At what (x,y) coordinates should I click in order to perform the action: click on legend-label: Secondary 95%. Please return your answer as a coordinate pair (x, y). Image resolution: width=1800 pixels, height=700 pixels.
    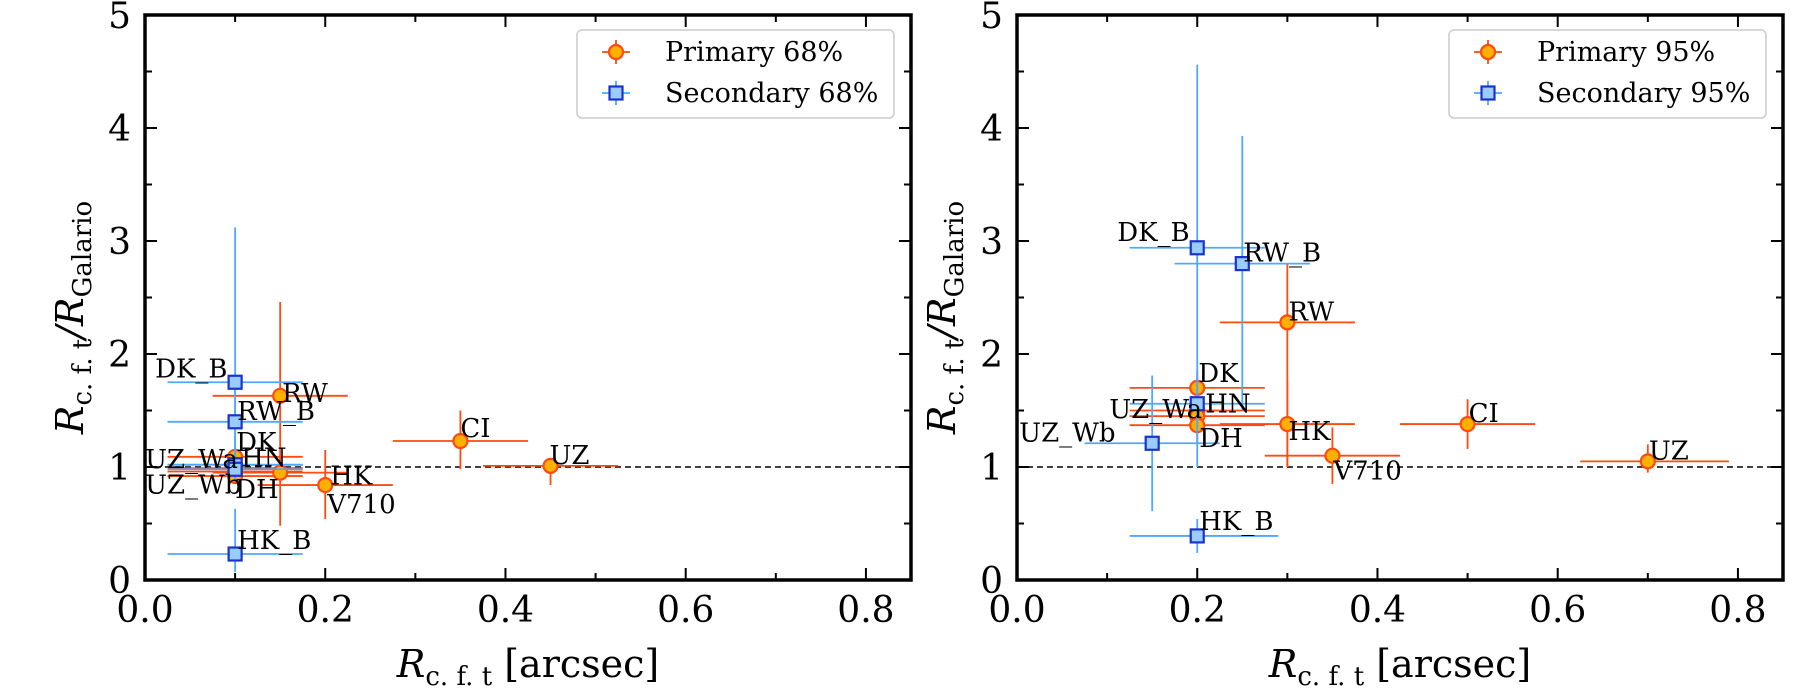
    Looking at the image, I should click on (1643, 93).